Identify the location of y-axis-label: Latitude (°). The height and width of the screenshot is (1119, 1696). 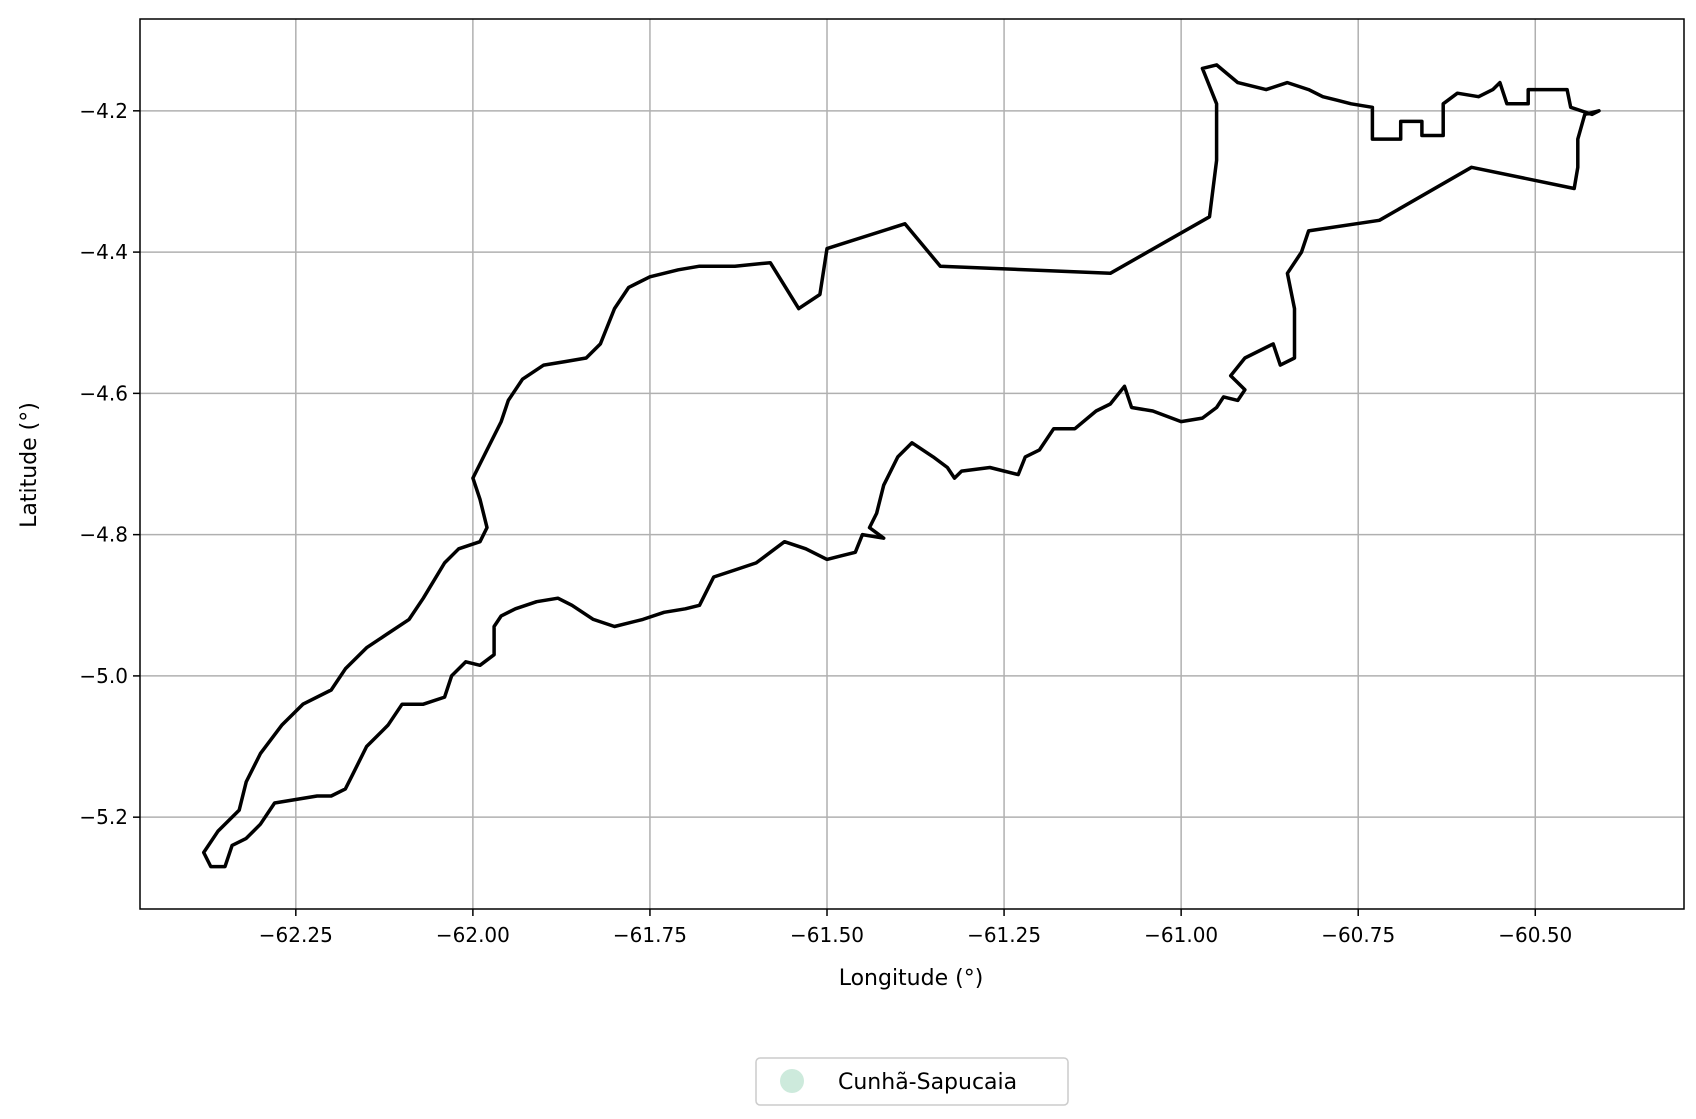
(29, 465).